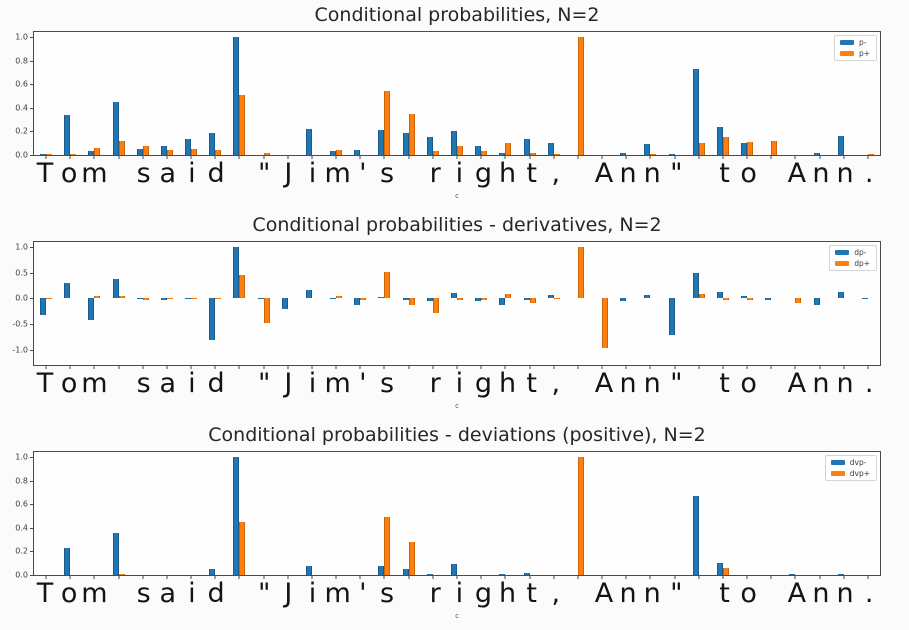 Image resolution: width=909 pixels, height=630 pixels. What do you see at coordinates (145, 150) in the screenshot?
I see `bar-p+-4` at bounding box center [145, 150].